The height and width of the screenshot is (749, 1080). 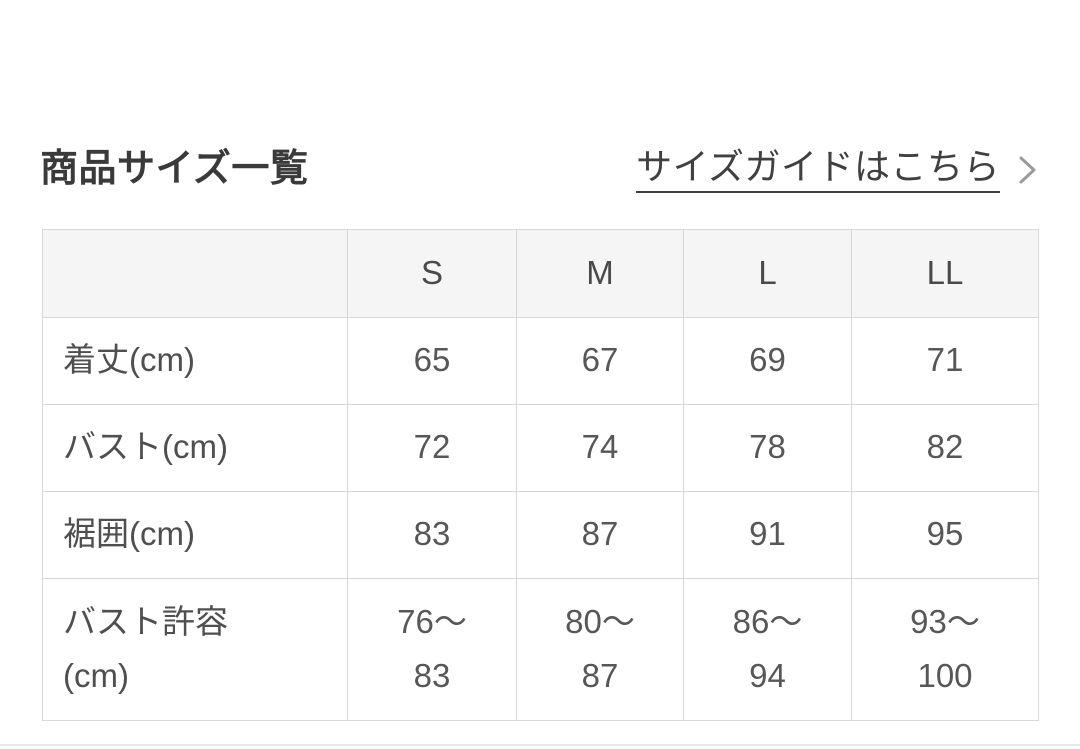 What do you see at coordinates (540, 745) in the screenshot?
I see `section-divider` at bounding box center [540, 745].